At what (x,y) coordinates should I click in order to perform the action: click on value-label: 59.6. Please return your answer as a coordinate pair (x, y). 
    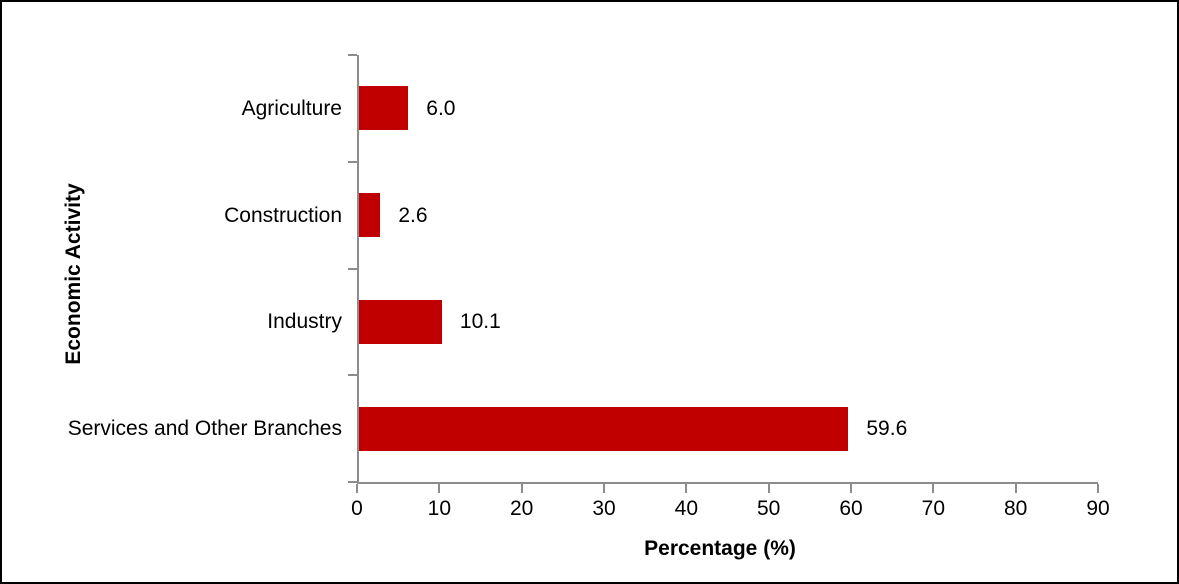
    Looking at the image, I should click on (887, 429).